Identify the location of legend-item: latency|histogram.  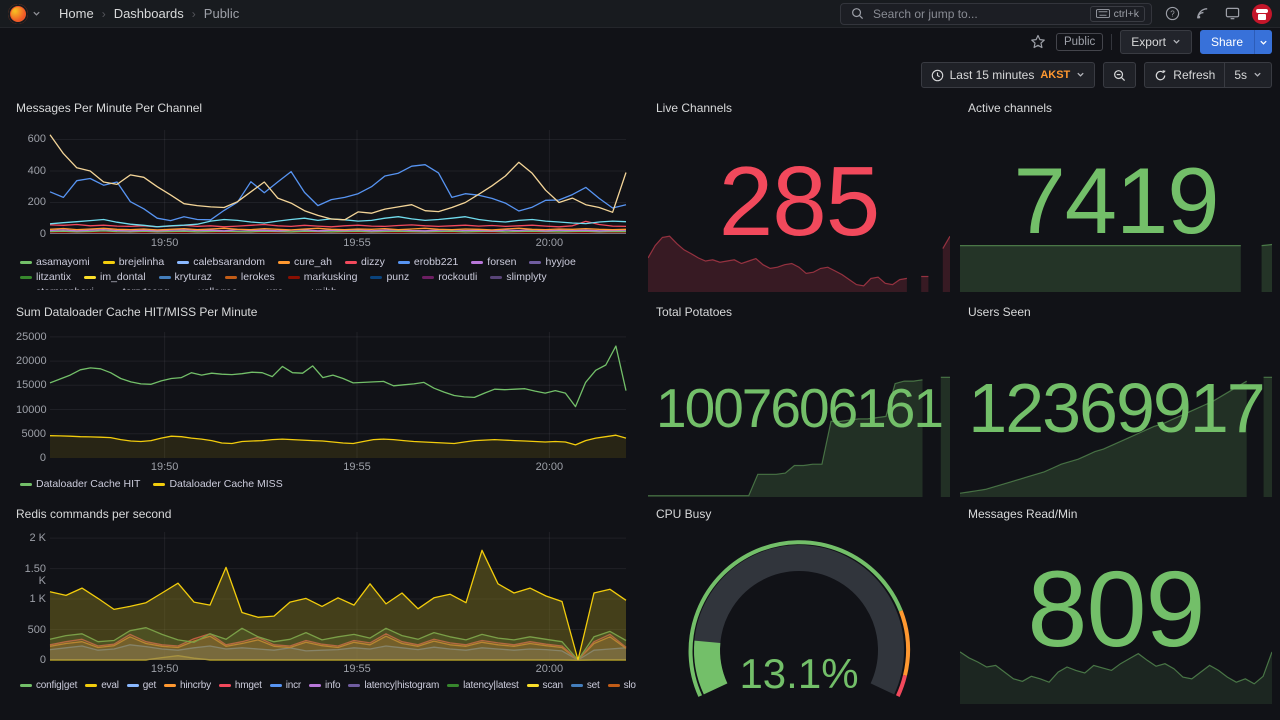
(393, 685).